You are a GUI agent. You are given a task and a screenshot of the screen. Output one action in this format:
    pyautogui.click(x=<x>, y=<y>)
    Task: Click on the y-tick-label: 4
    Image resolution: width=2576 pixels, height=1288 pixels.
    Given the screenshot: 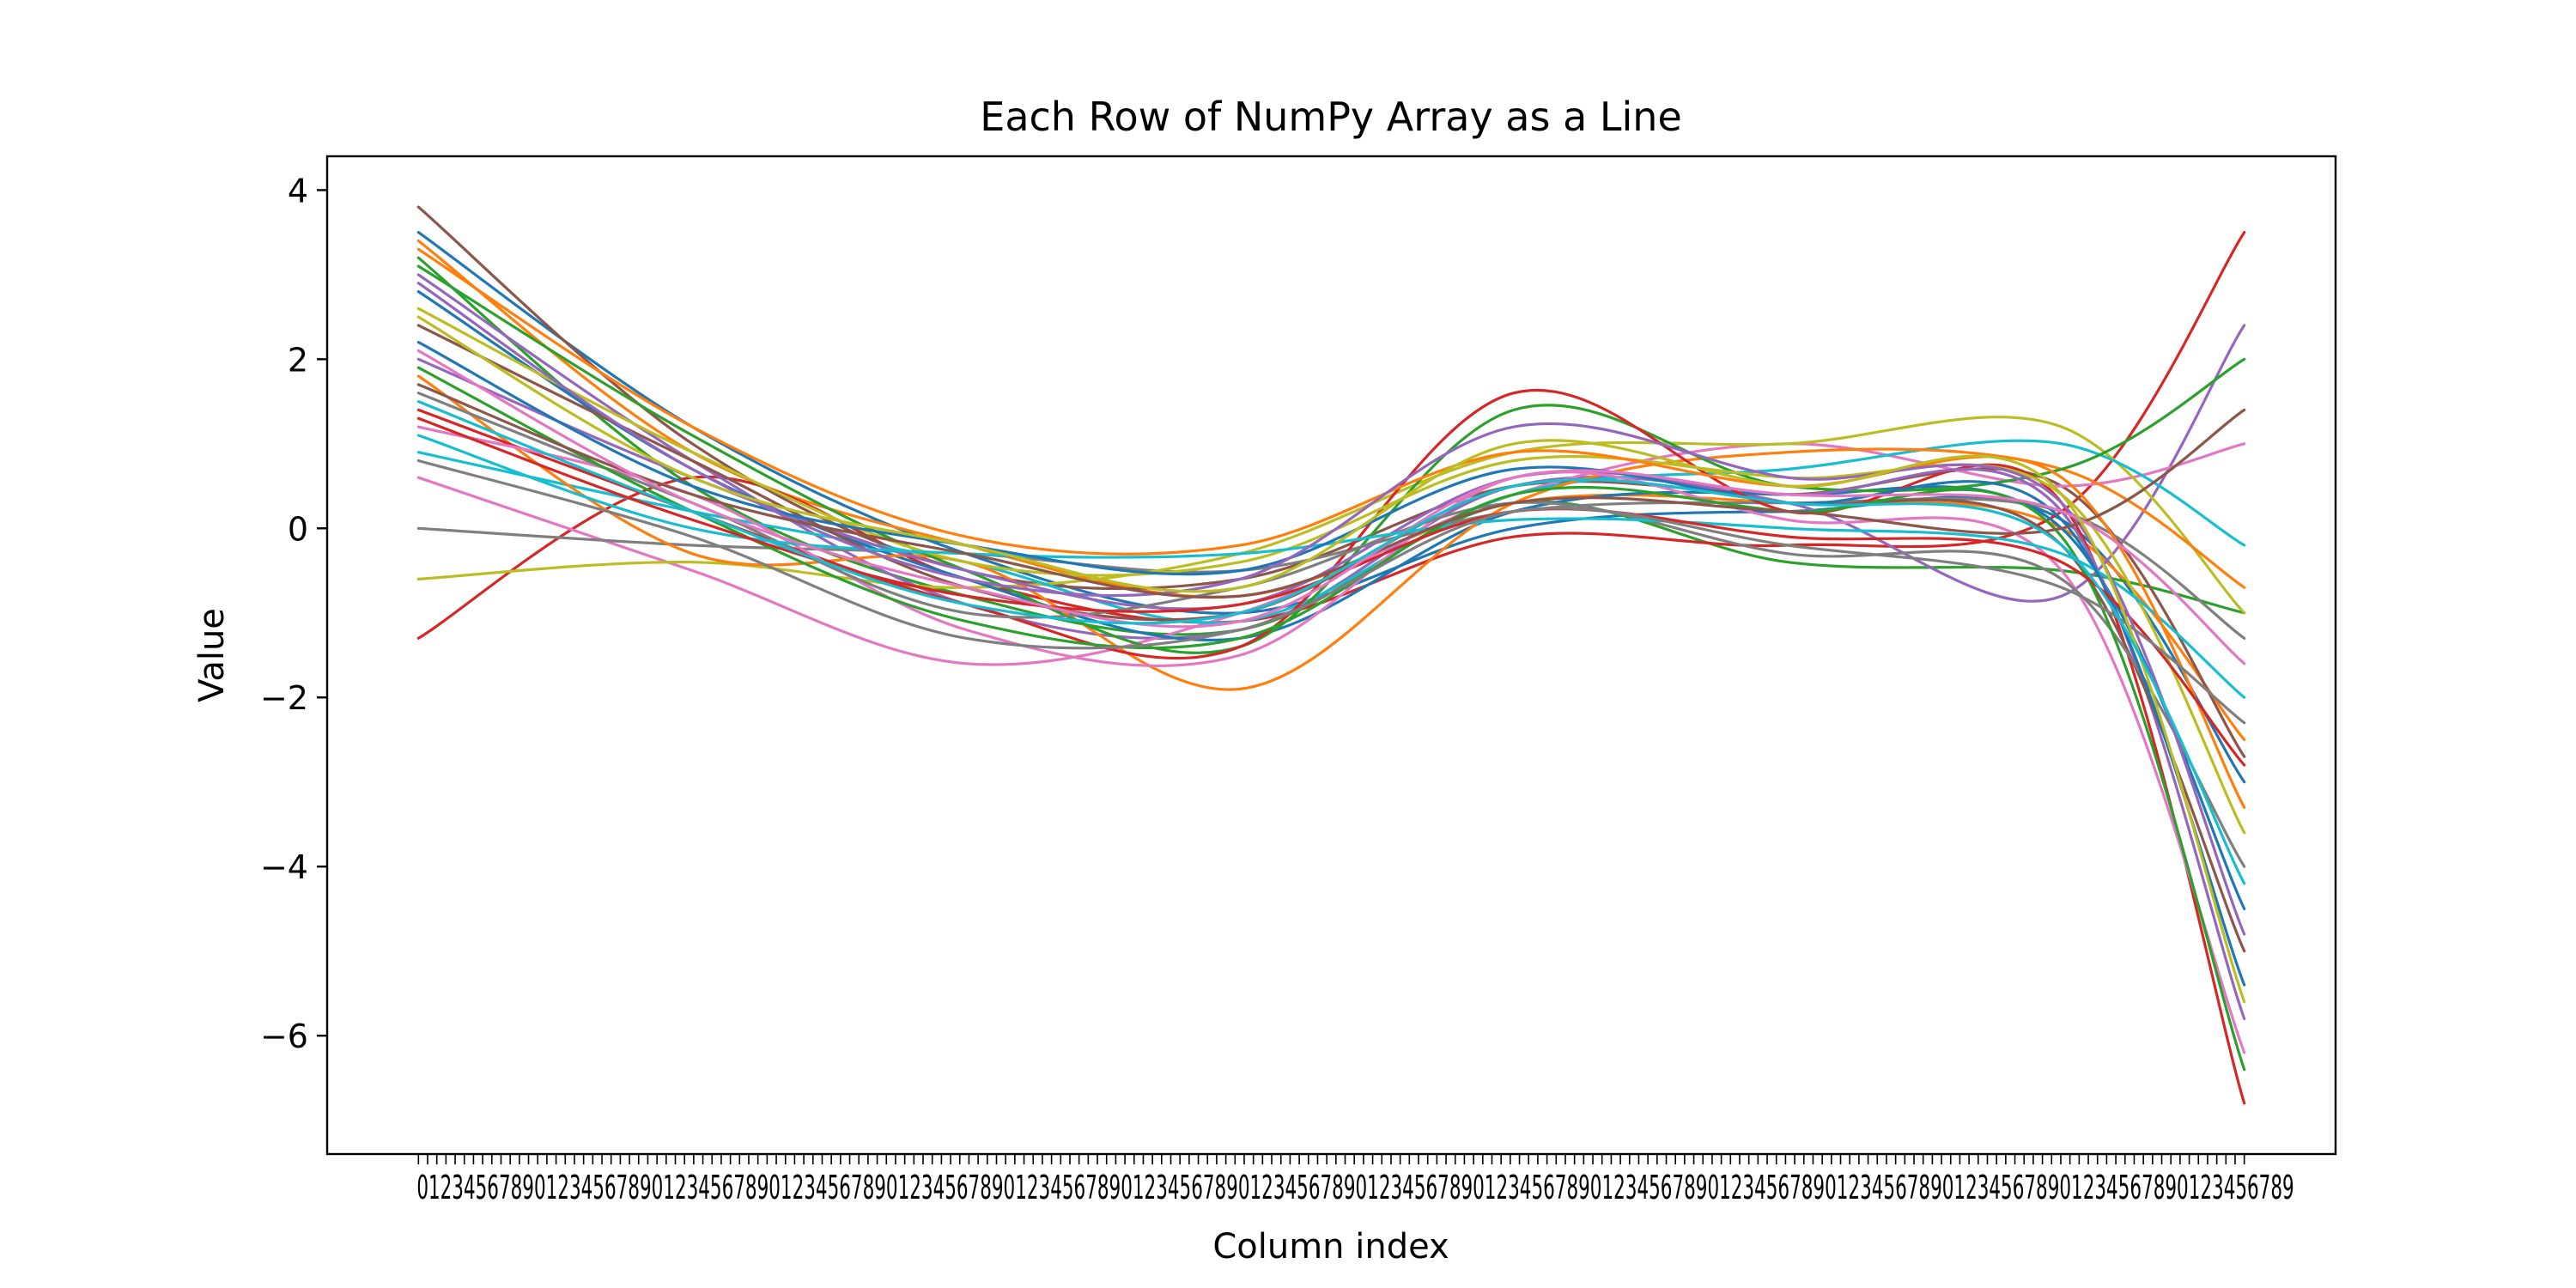 What is the action you would take?
    pyautogui.click(x=298, y=191)
    